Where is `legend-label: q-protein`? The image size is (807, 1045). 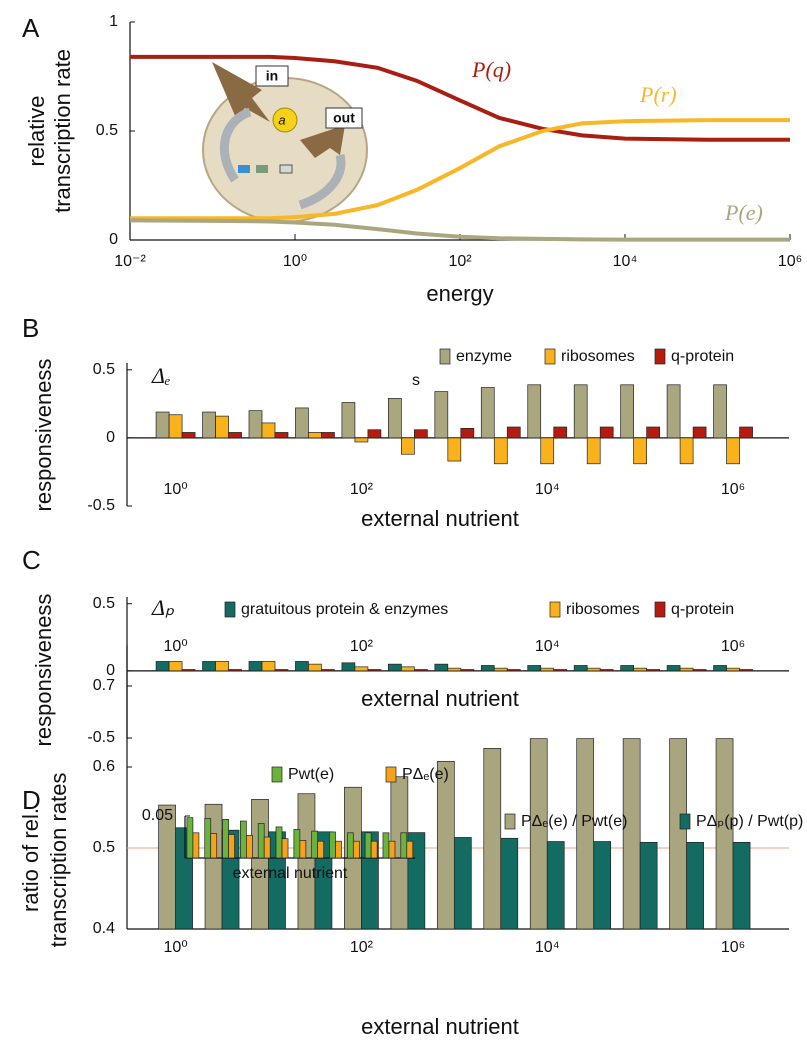 legend-label: q-protein is located at coordinates (702, 356).